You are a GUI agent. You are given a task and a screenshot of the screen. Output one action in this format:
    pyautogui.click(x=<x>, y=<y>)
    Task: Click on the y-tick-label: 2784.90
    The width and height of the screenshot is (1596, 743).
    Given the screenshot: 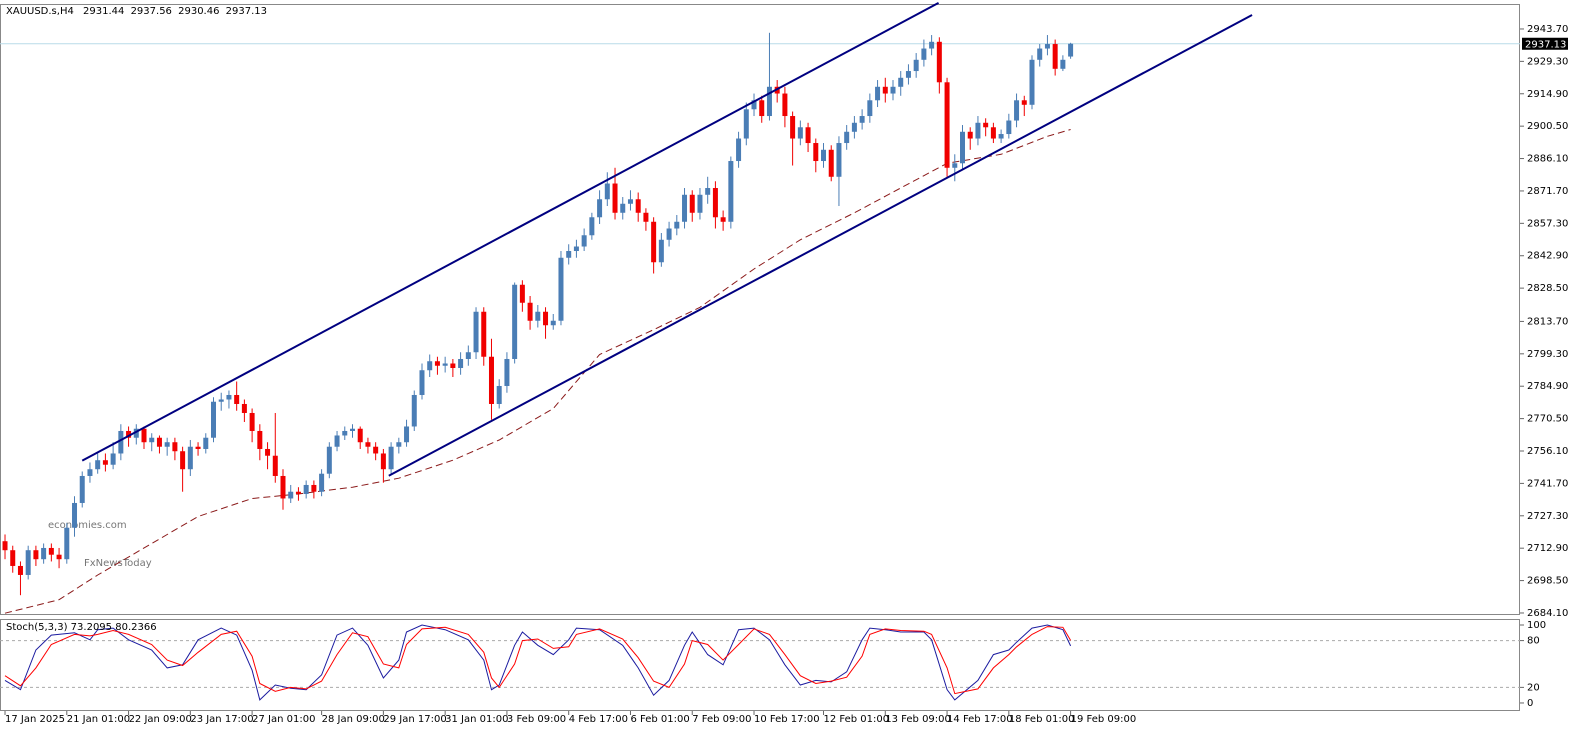 What is the action you would take?
    pyautogui.click(x=1547, y=386)
    